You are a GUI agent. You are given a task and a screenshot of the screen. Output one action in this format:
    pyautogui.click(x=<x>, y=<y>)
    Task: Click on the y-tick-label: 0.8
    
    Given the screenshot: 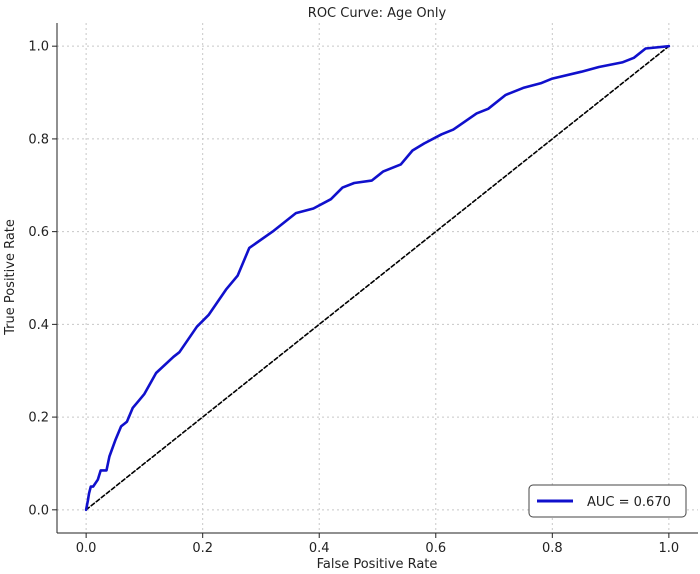 What is the action you would take?
    pyautogui.click(x=38, y=139)
    